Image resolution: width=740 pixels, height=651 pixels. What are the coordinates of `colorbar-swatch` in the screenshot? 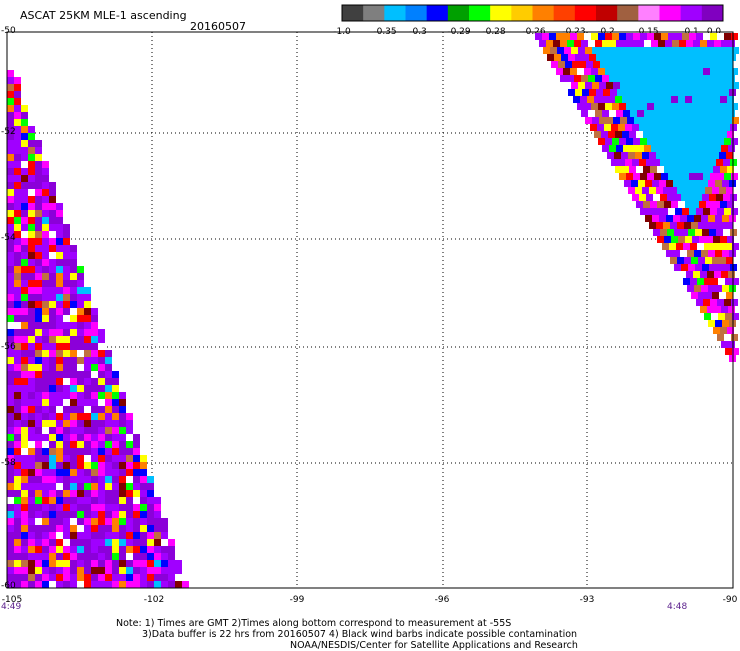 It's located at (458, 13).